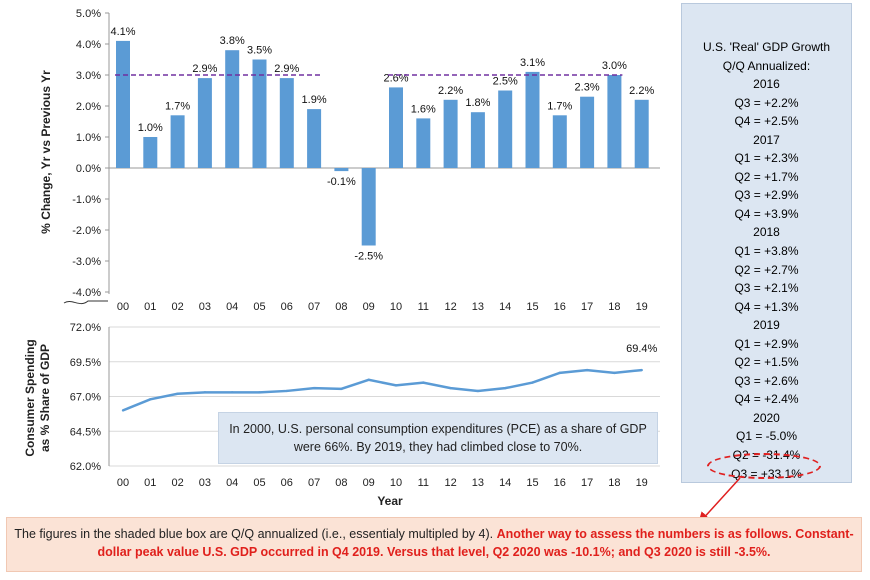  What do you see at coordinates (766, 417) in the screenshot?
I see `gdp-box-line: 2020` at bounding box center [766, 417].